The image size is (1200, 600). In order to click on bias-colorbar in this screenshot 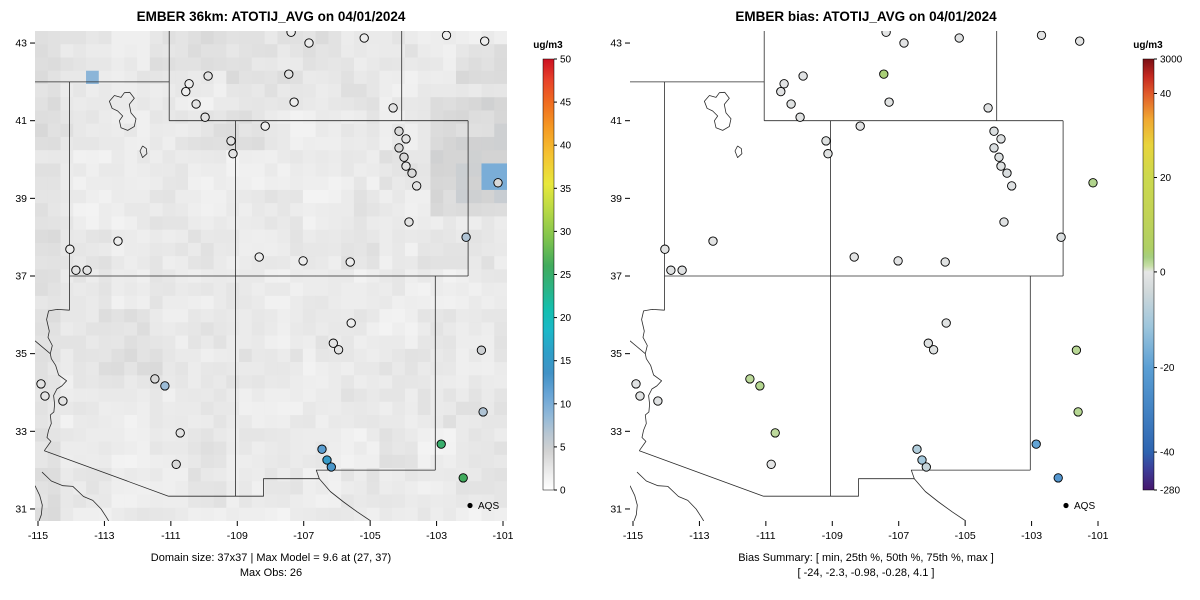, I will do `click(1148, 274)`.